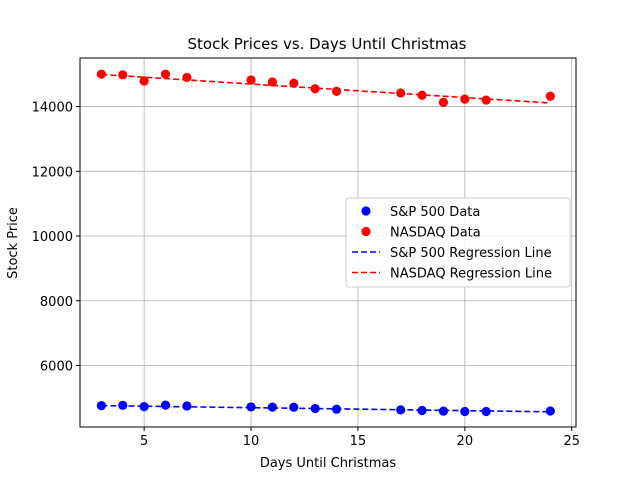 Image resolution: width=640 pixels, height=480 pixels. Describe the element at coordinates (326, 88) in the screenshot. I see `nasdaq-regression-line` at that location.